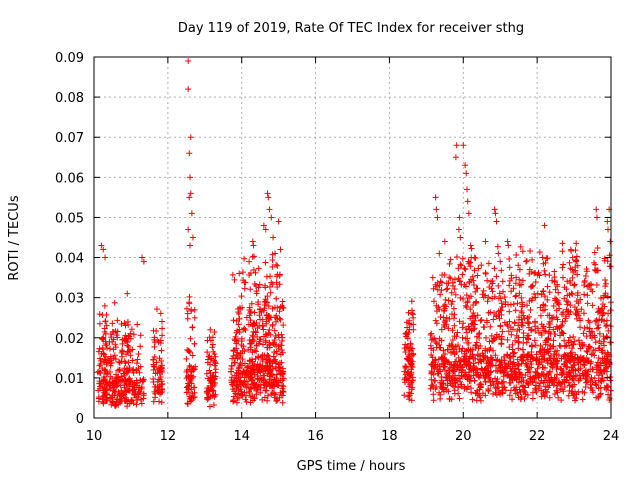 This screenshot has height=480, width=640. I want to click on y-tick-label: 0, so click(80, 419).